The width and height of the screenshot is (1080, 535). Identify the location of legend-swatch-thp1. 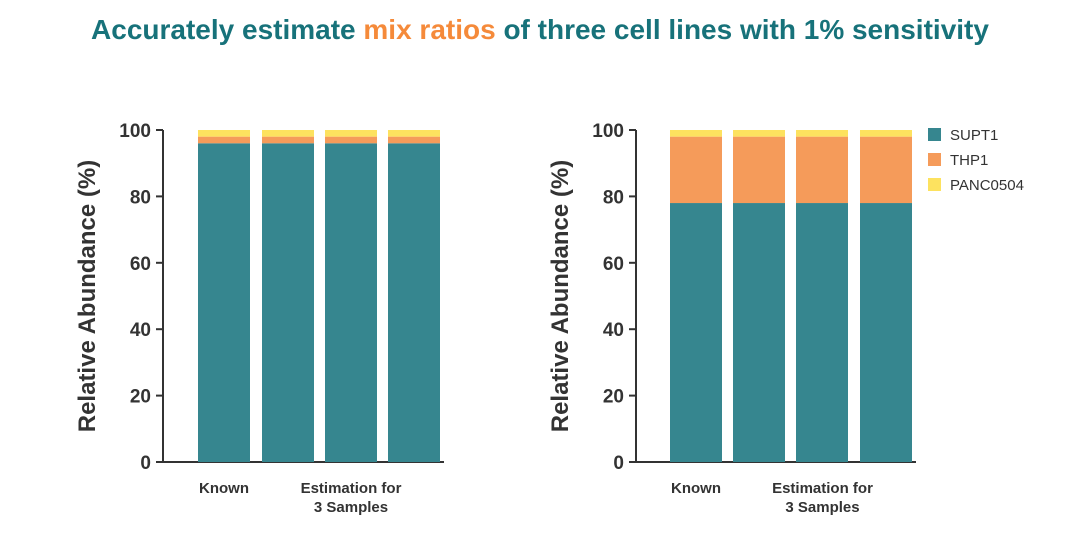
(934, 159).